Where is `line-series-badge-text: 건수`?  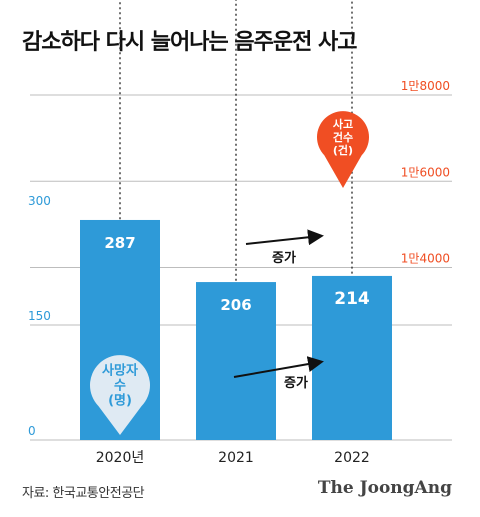
line-series-badge-text: 건수 is located at coordinates (343, 137).